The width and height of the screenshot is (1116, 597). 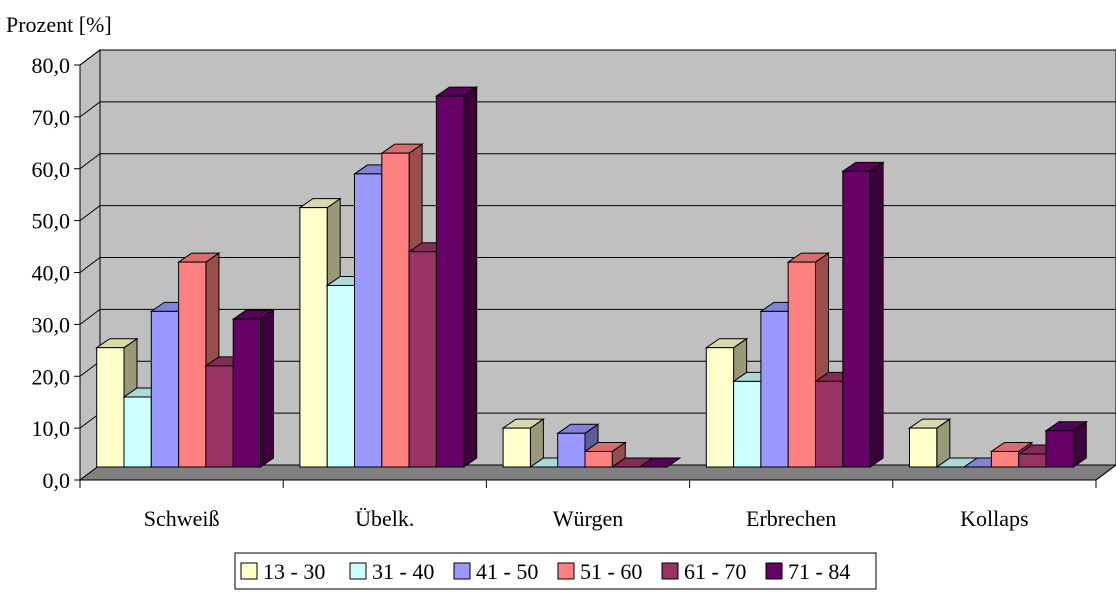 I want to click on y-tick-label: 80,0, so click(x=51, y=65).